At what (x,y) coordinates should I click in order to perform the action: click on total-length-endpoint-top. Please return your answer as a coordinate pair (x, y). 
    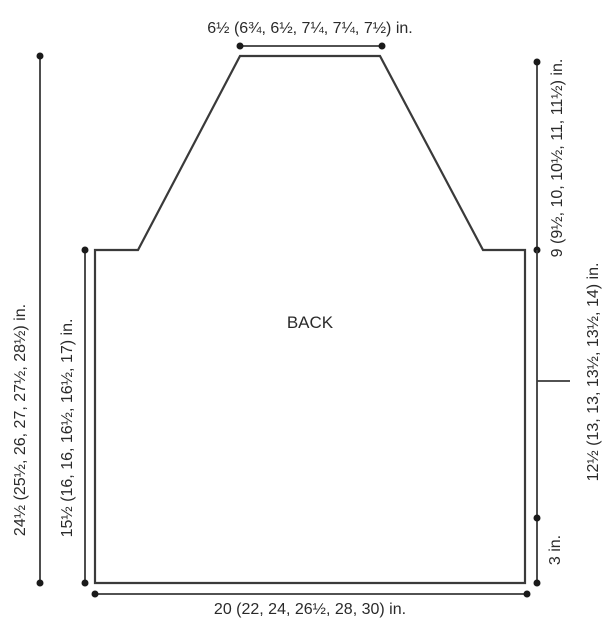
    Looking at the image, I should click on (40, 56).